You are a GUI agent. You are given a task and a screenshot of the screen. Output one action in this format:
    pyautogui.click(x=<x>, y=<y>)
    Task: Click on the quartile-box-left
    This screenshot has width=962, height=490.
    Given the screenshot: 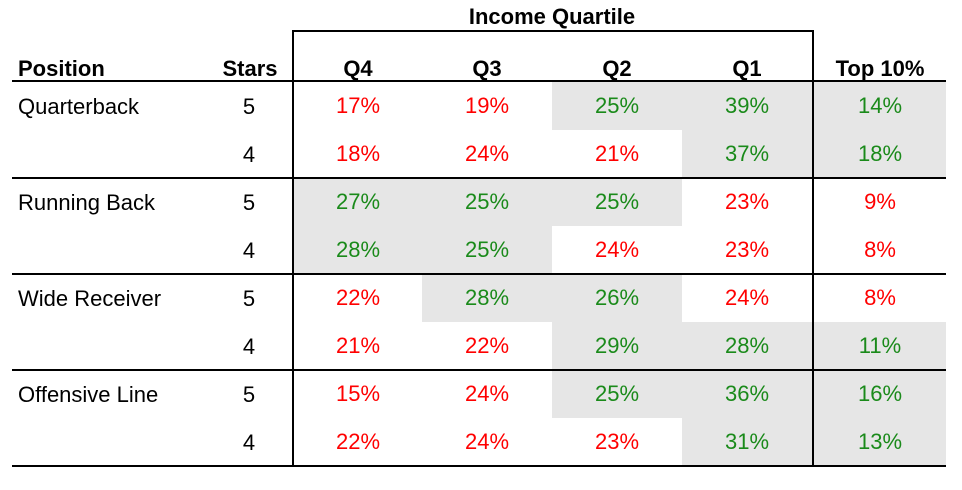 What is the action you would take?
    pyautogui.click(x=293, y=248)
    